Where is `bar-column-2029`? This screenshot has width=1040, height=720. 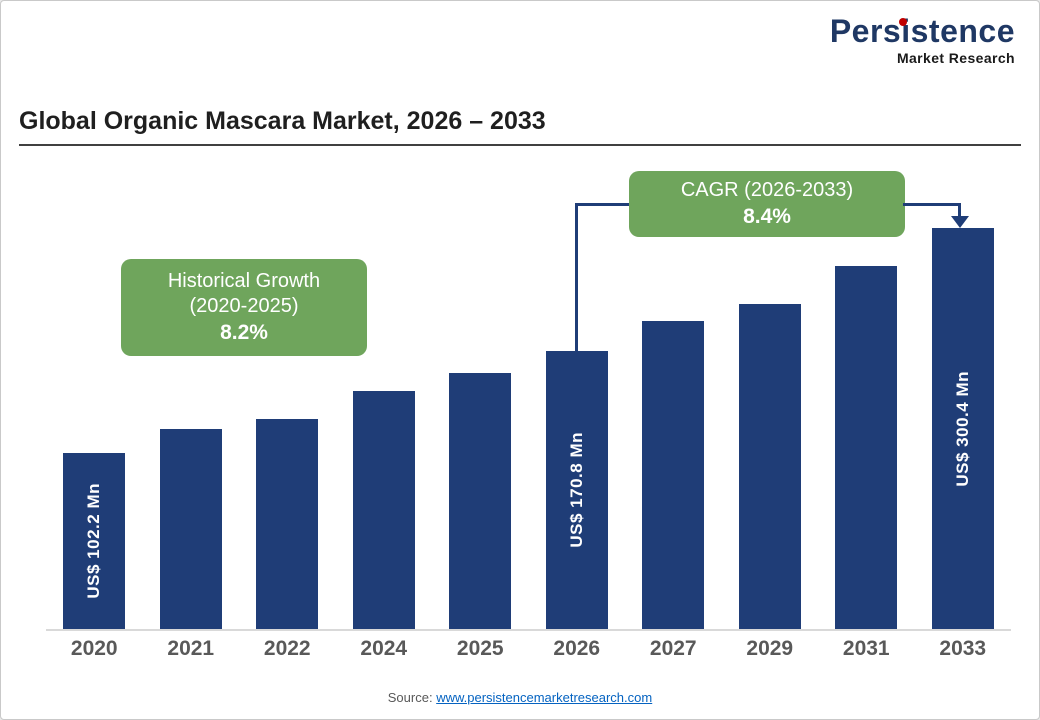 bar-column-2029 is located at coordinates (770, 390).